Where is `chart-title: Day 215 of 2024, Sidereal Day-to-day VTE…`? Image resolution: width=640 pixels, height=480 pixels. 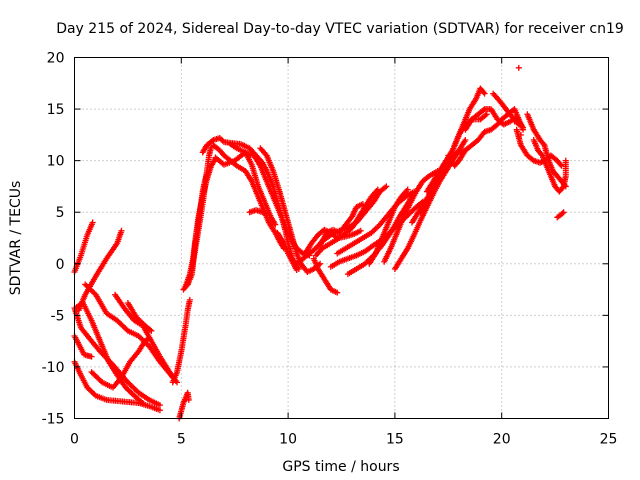 chart-title: Day 215 of 2024, Sidereal Day-to-day VTE… is located at coordinates (340, 29).